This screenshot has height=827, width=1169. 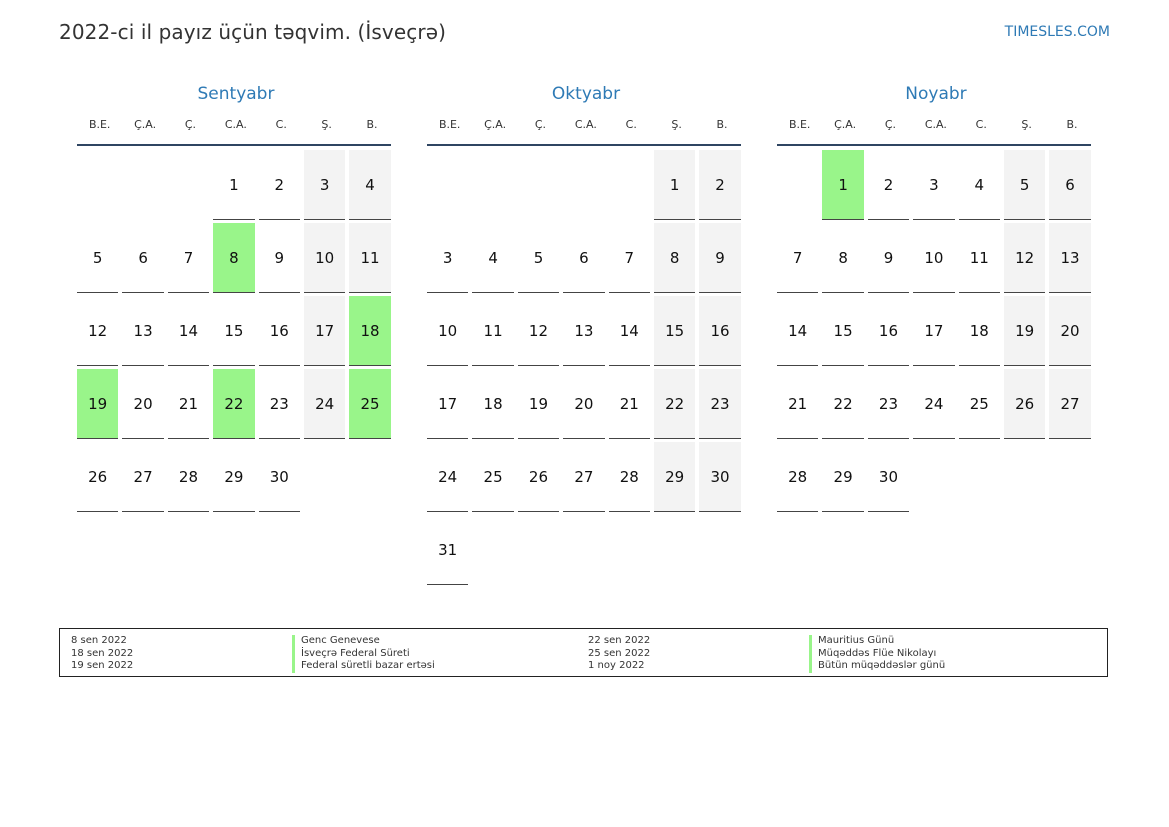 I want to click on day-cell: 12, so click(x=98, y=331).